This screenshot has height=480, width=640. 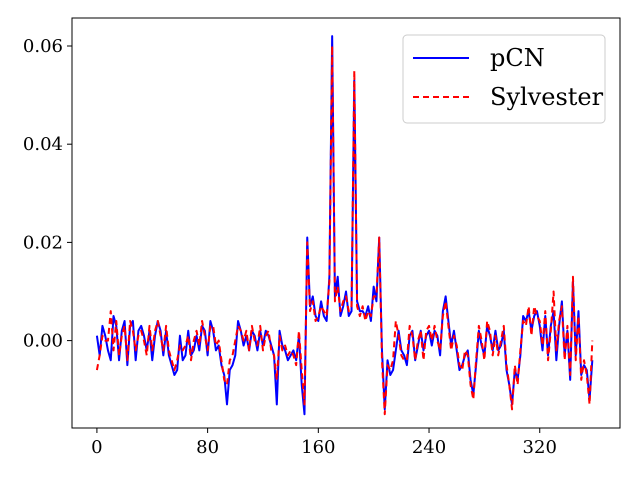 I want to click on x-tick-label: 80, so click(x=207, y=447).